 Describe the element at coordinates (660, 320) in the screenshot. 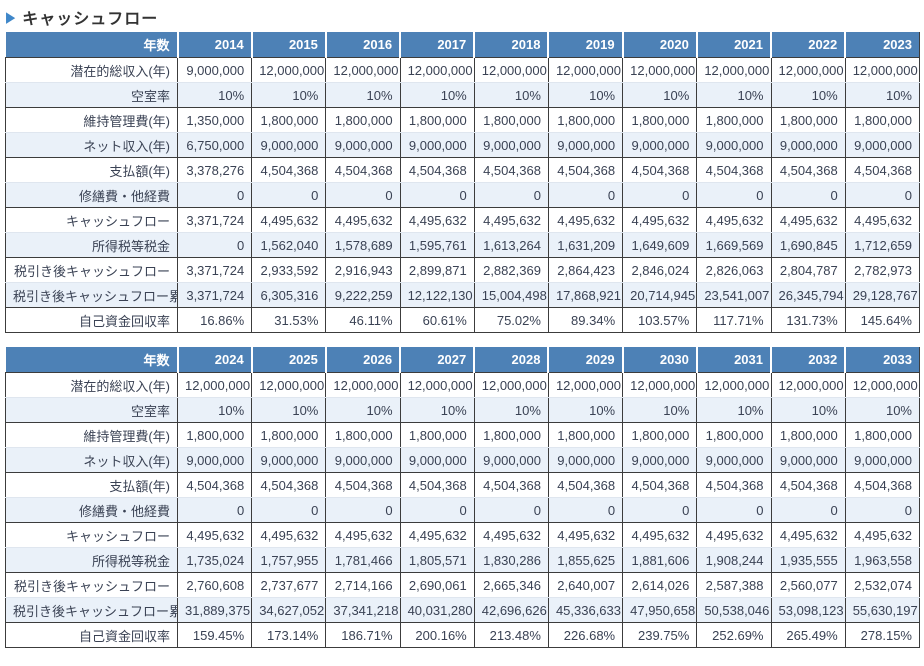

I see `value-cell: 103.57%` at that location.